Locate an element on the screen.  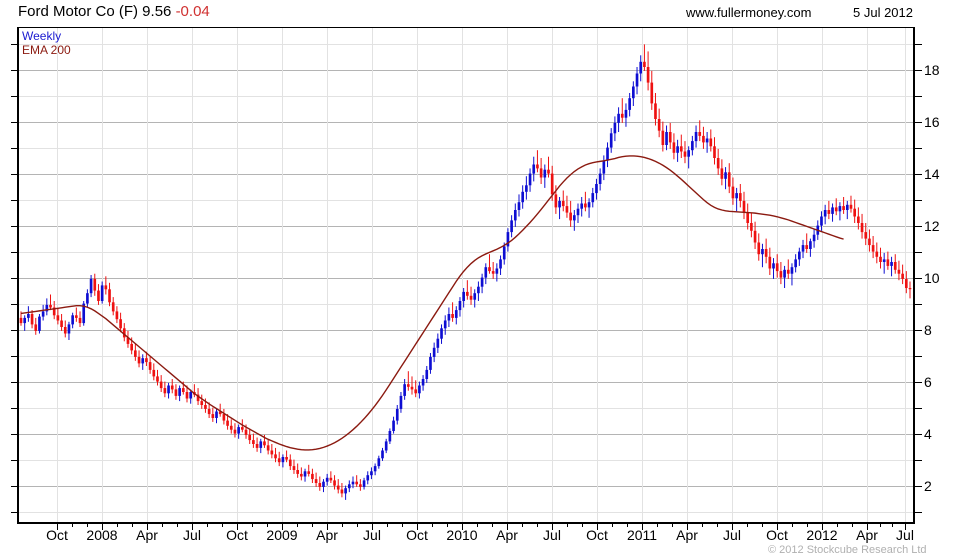
x-axis-label: 2012 is located at coordinates (822, 535).